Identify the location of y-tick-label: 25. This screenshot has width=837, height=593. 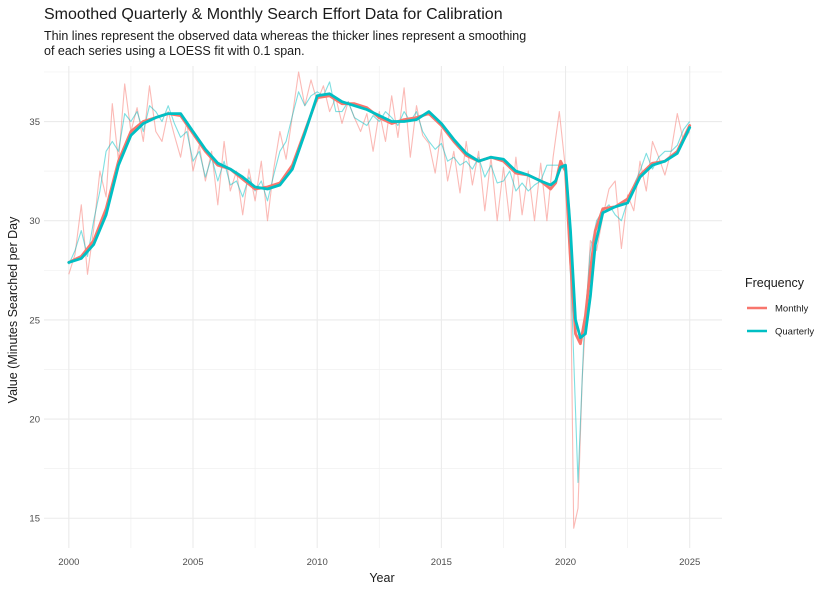
(34, 320).